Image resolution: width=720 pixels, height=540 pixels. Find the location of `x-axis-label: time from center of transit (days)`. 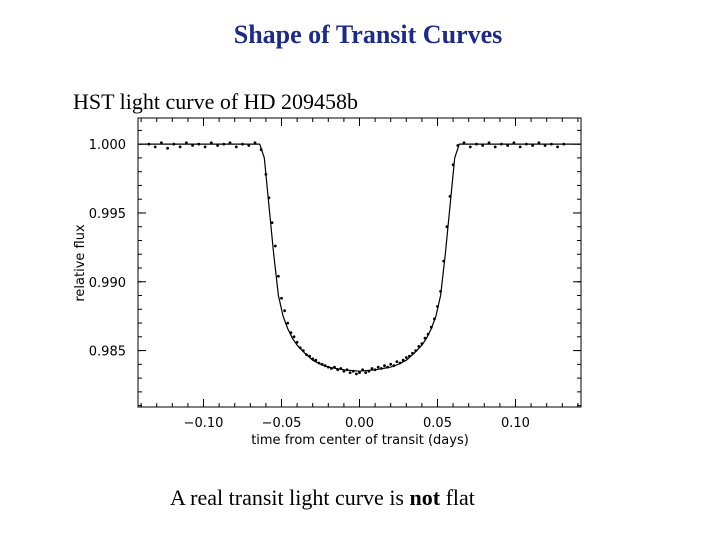

x-axis-label: time from center of transit (days) is located at coordinates (360, 440).